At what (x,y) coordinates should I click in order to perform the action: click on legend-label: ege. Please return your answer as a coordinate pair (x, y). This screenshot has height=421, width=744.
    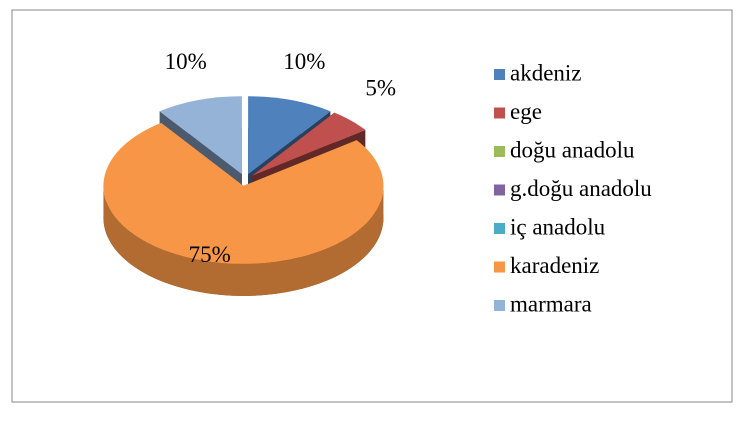
    Looking at the image, I should click on (526, 111).